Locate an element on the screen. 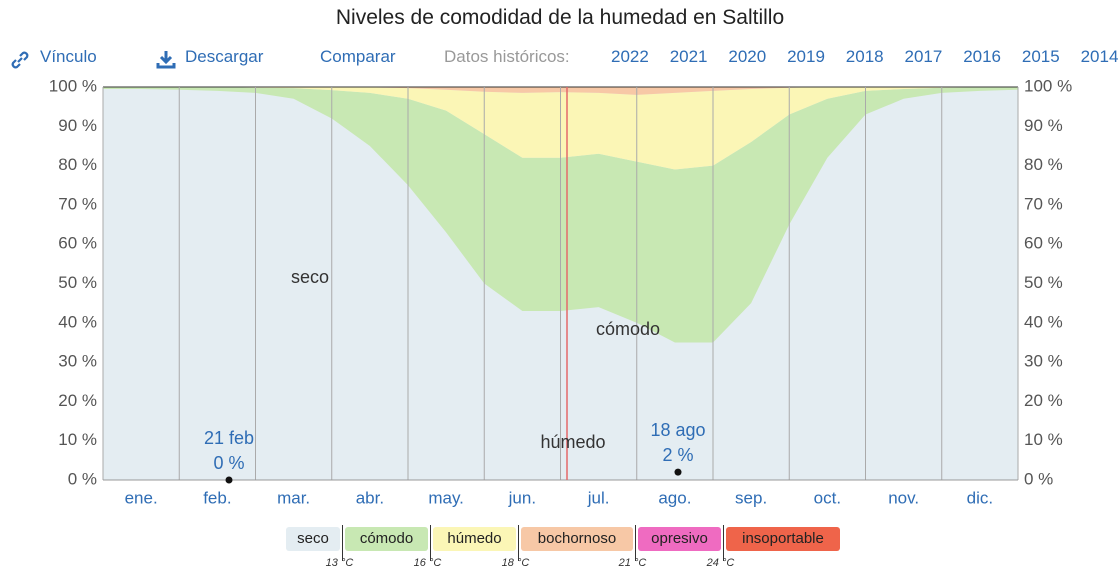 This screenshot has height=572, width=1120. area-label: cómodo is located at coordinates (628, 329).